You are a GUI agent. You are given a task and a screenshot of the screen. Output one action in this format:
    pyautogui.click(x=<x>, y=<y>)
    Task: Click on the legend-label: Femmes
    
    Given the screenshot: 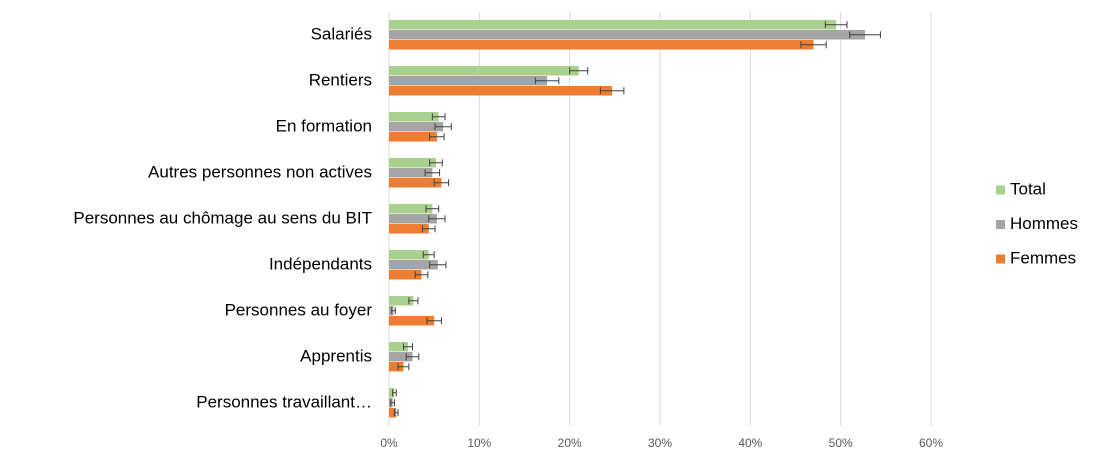 What is the action you would take?
    pyautogui.click(x=1043, y=257)
    